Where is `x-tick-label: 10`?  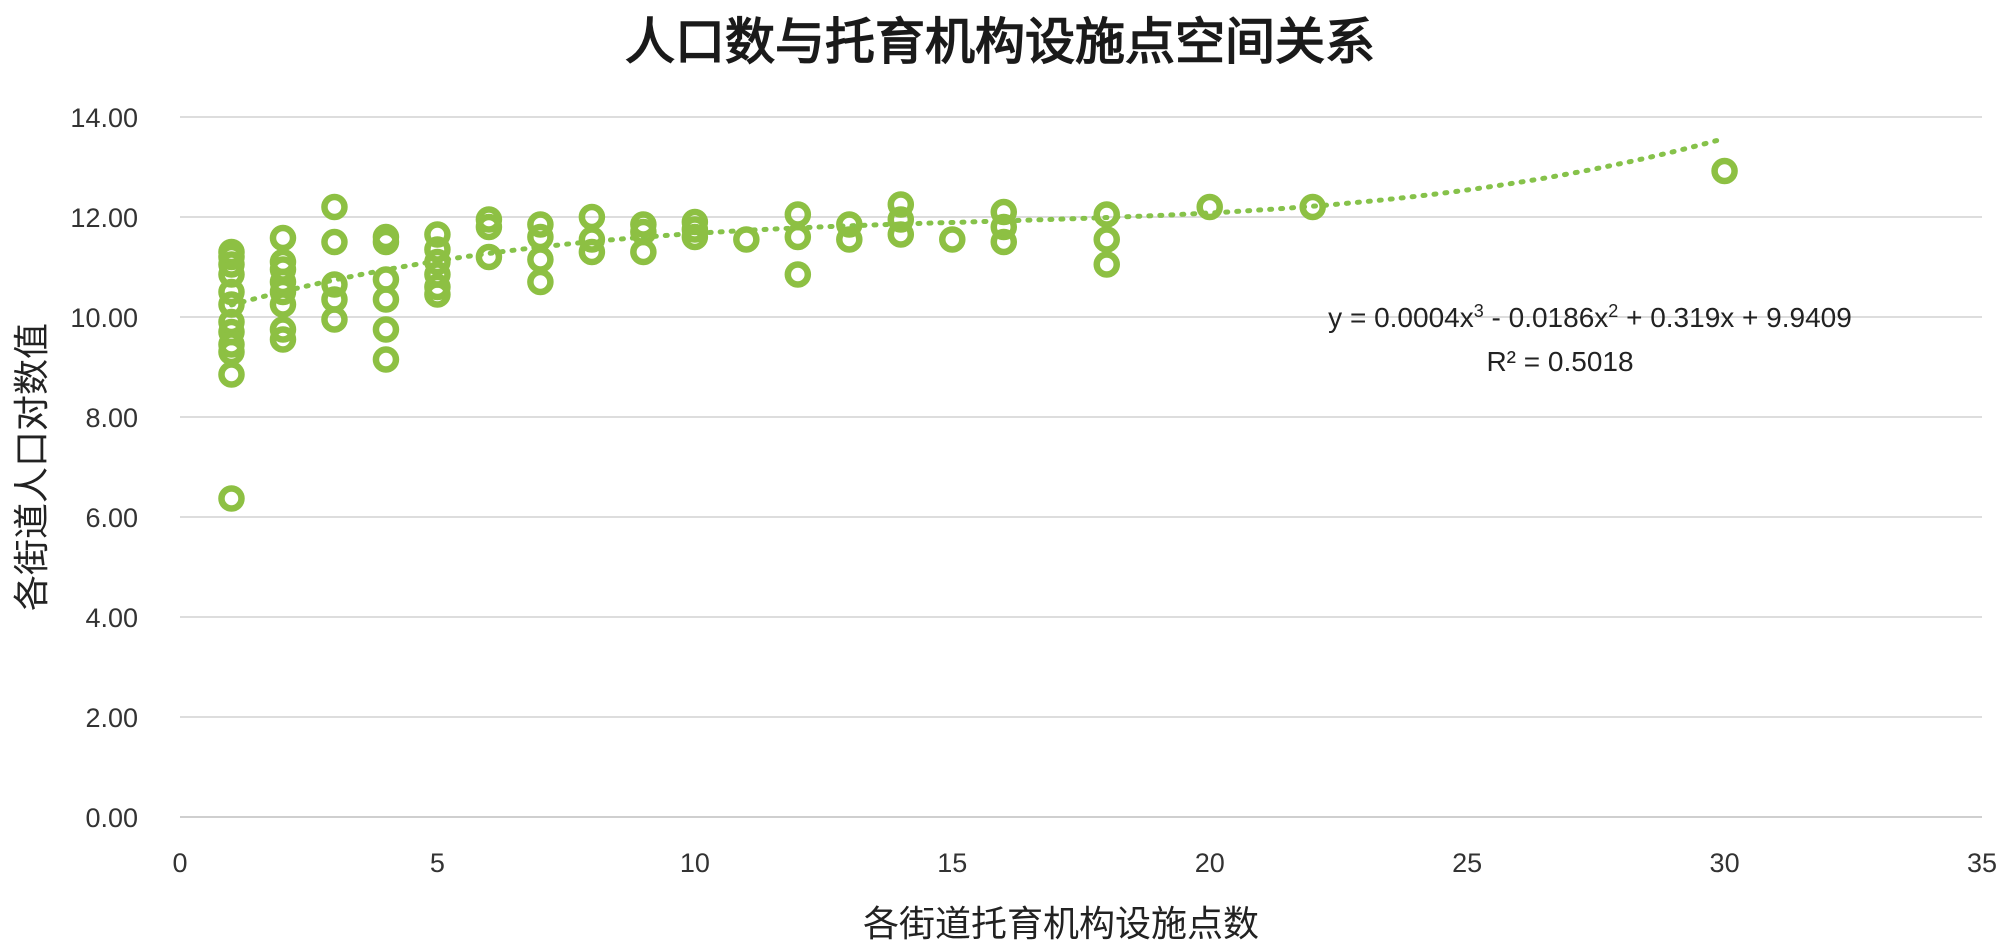 x-tick-label: 10 is located at coordinates (695, 863).